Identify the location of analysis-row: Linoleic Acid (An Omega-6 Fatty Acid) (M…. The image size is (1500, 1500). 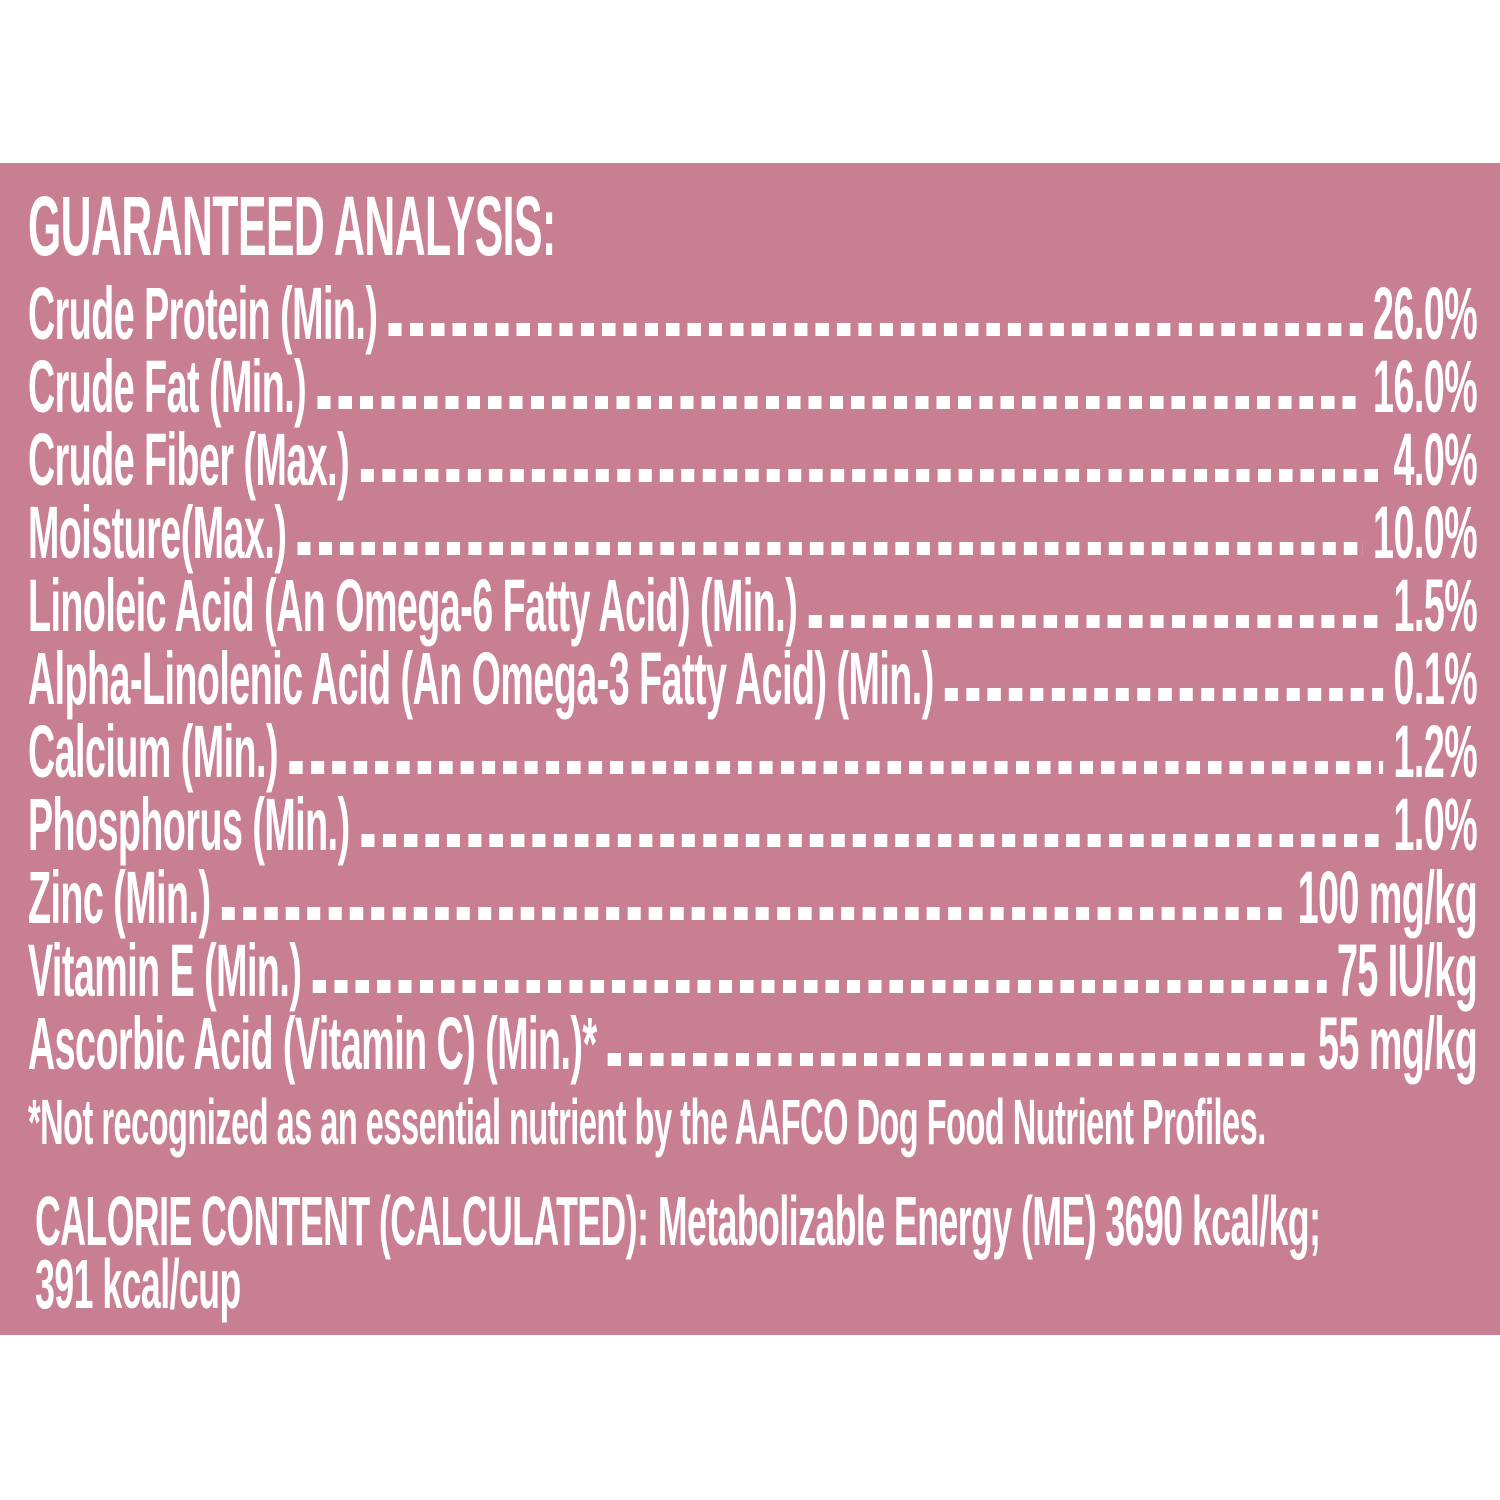
(752, 605).